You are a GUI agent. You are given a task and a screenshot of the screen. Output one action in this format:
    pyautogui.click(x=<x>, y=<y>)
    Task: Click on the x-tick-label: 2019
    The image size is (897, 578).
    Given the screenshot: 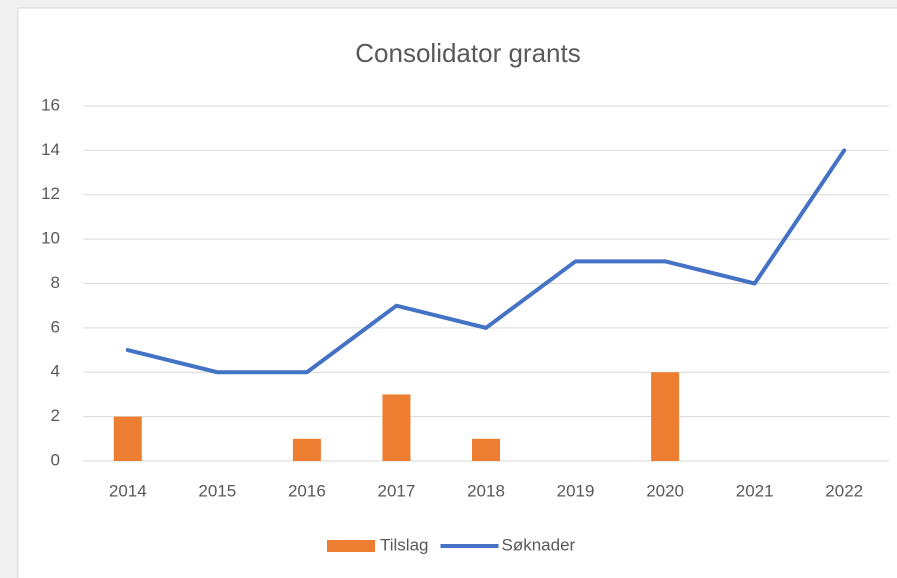 What is the action you would take?
    pyautogui.click(x=576, y=490)
    